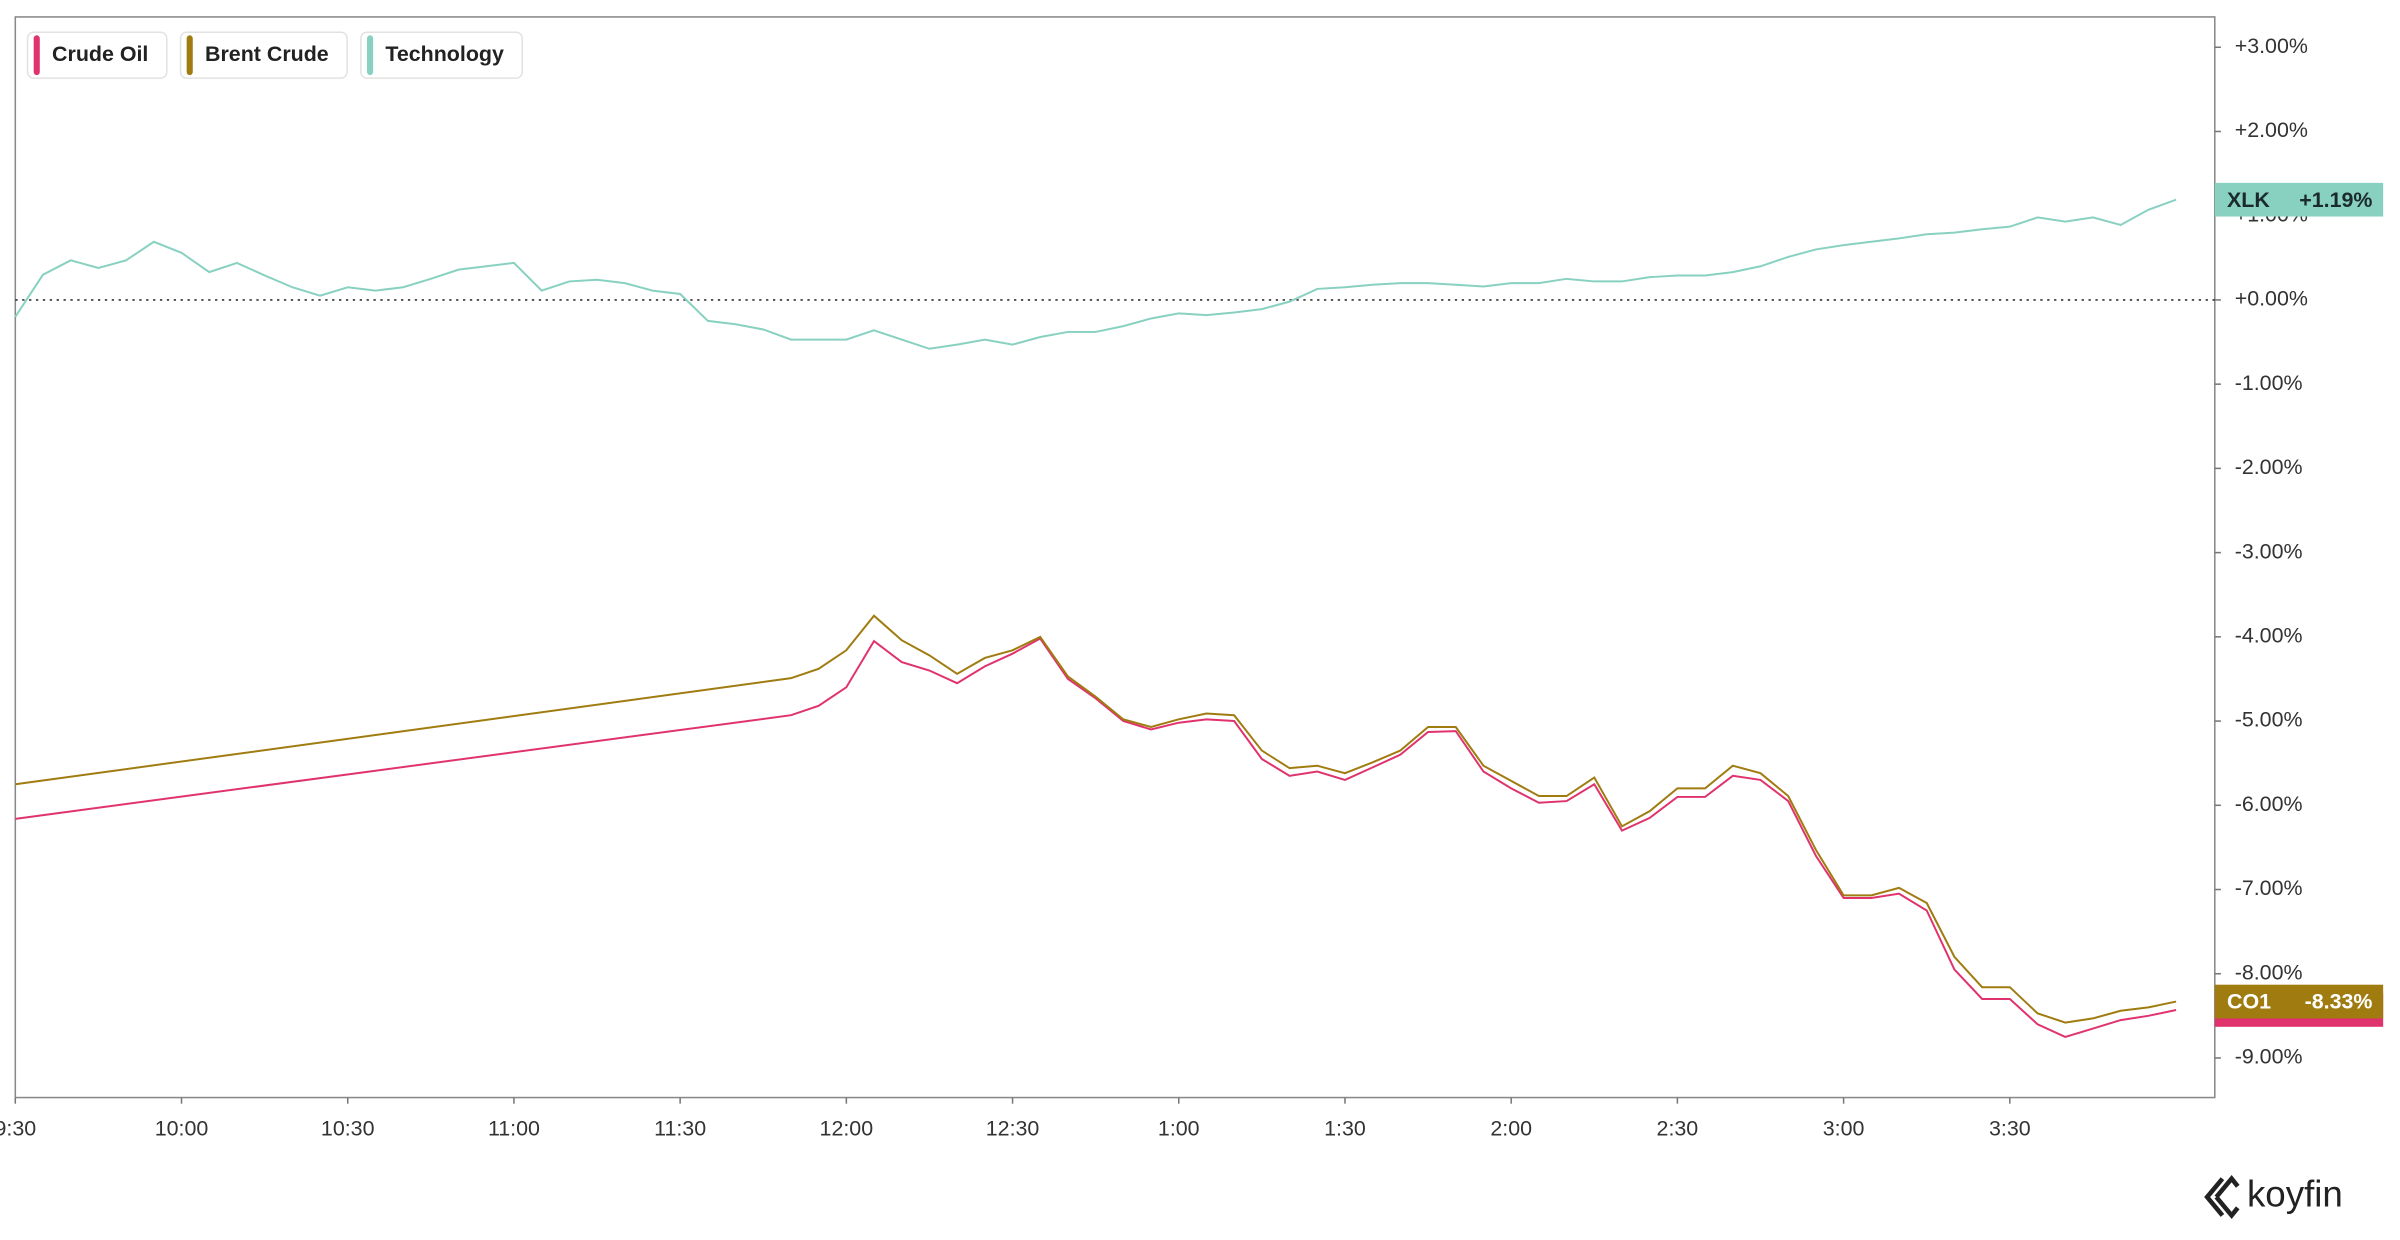 This screenshot has width=2400, height=1240. I want to click on brand-logo: koyfin, so click(2273, 1197).